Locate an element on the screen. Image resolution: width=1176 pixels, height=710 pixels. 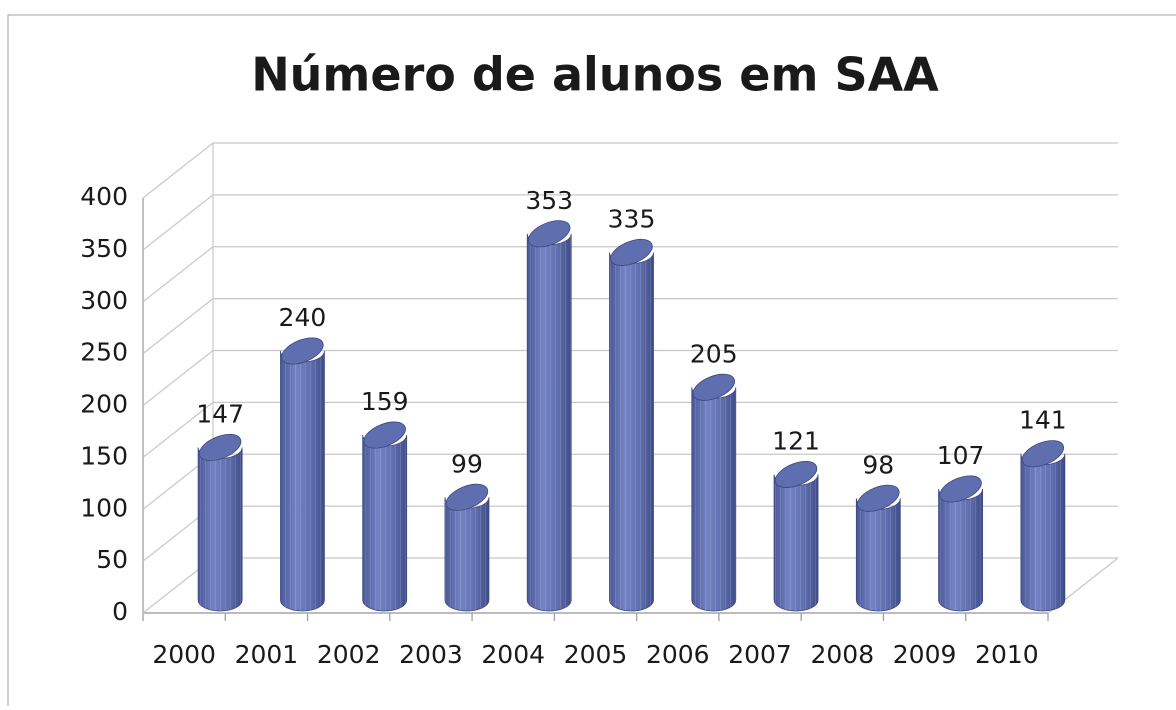
data-label: 98 is located at coordinates (878, 464).